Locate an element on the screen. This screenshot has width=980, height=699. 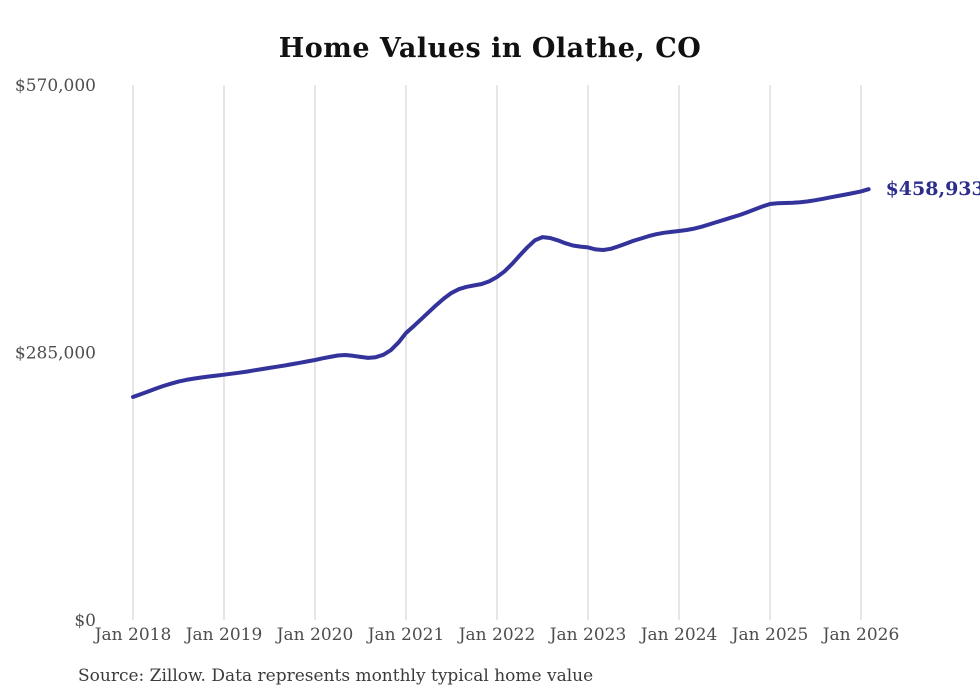
x-tick-label: Jan 2020 is located at coordinates (314, 635).